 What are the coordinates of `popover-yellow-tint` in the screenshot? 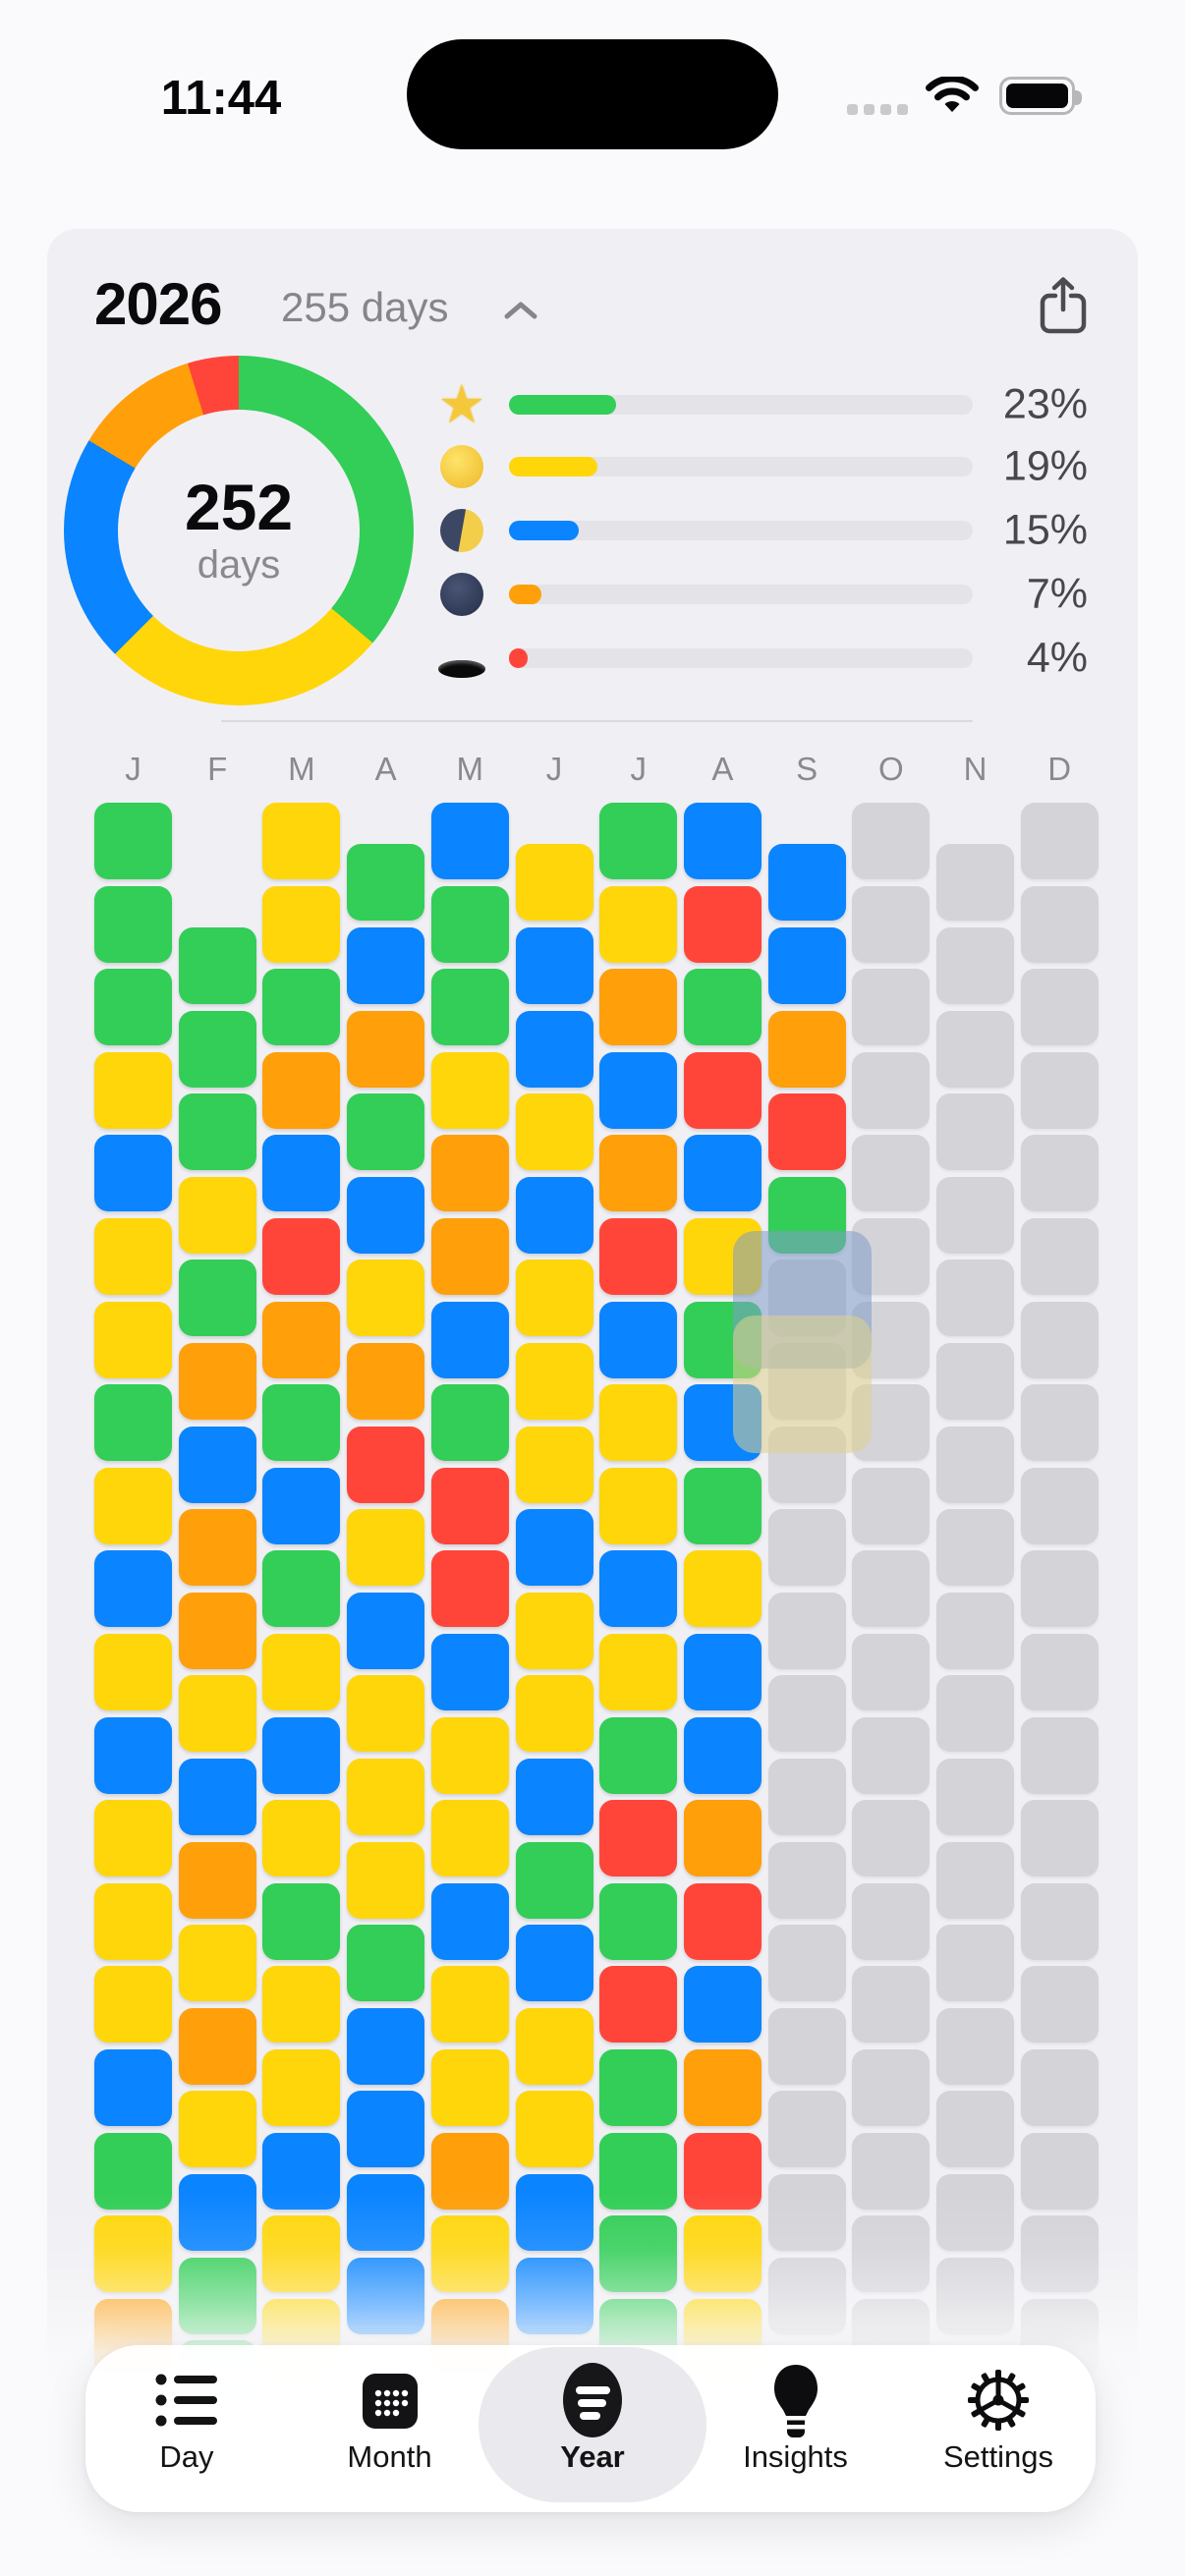 It's located at (803, 1384).